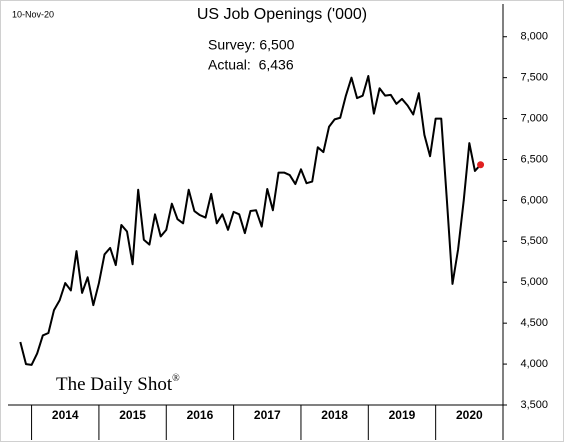 The image size is (564, 442). What do you see at coordinates (114, 384) in the screenshot?
I see `source-name: The Daily Shot` at bounding box center [114, 384].